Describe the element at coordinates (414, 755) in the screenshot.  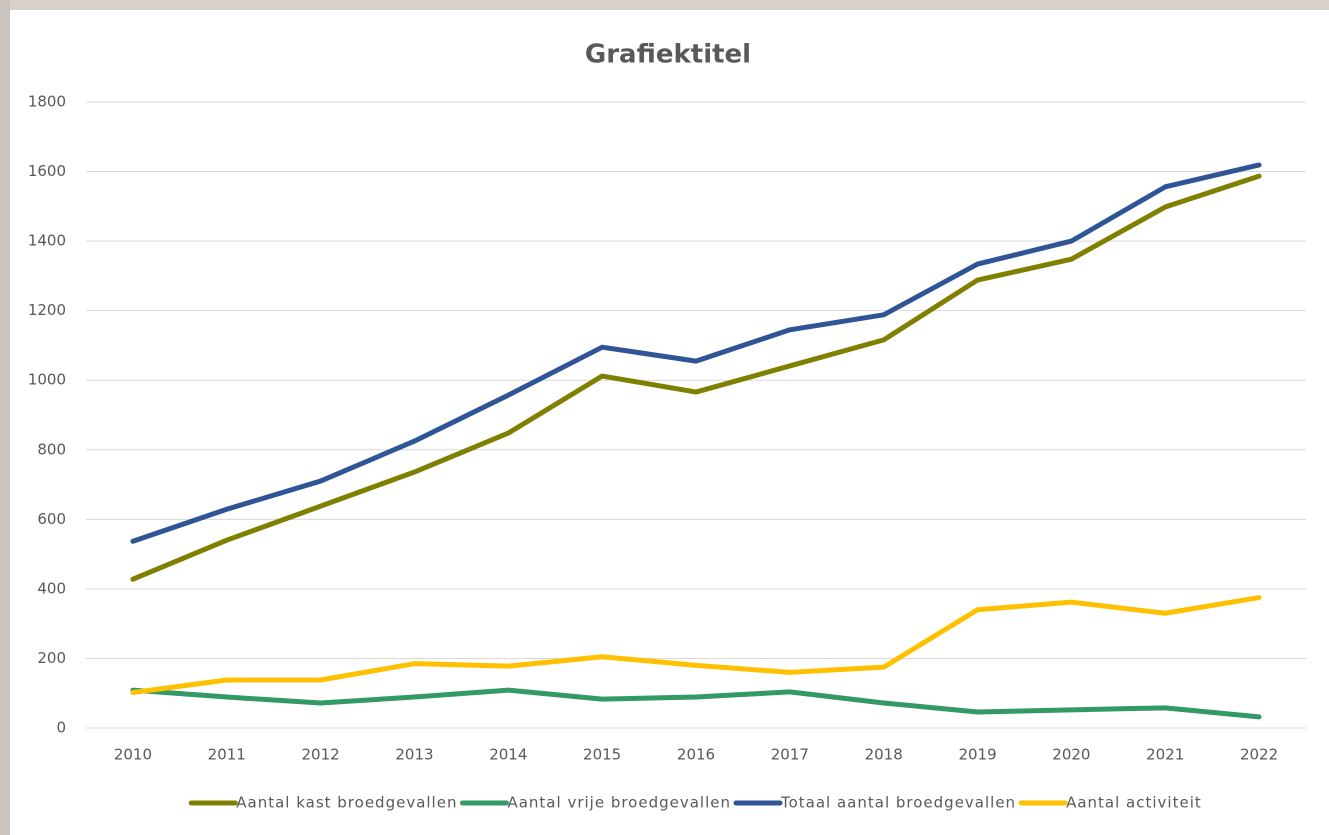
I see `x-tick-label: 2013` at that location.